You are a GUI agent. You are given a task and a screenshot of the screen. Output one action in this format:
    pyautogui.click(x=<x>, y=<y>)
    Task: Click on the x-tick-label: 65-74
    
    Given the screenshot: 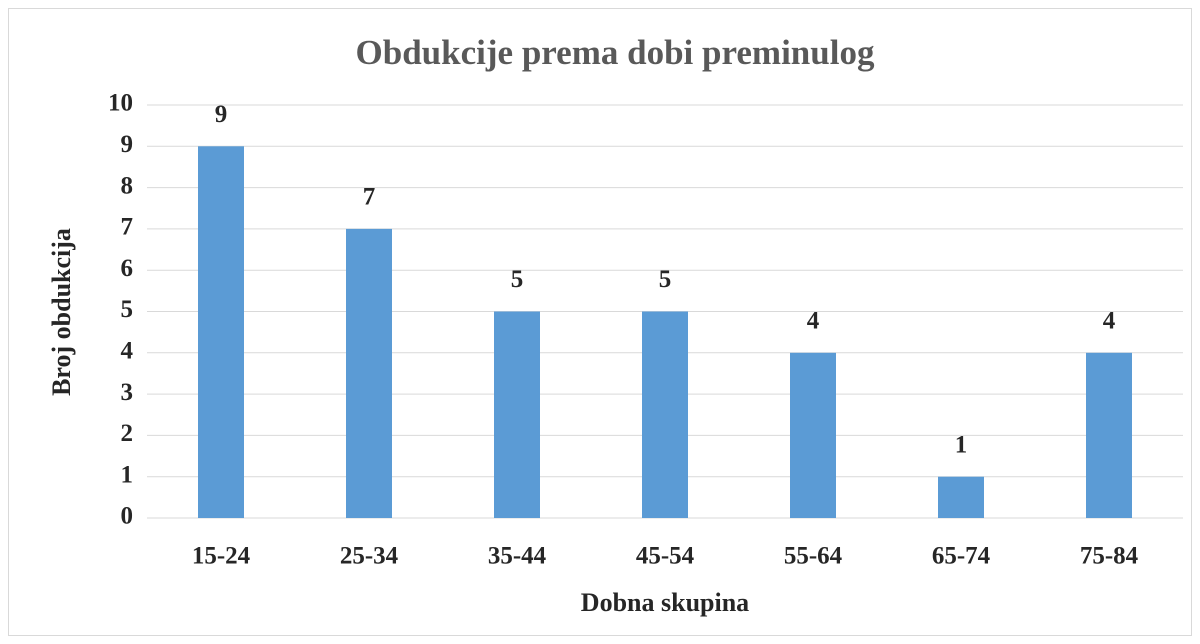 What is the action you would take?
    pyautogui.click(x=961, y=556)
    